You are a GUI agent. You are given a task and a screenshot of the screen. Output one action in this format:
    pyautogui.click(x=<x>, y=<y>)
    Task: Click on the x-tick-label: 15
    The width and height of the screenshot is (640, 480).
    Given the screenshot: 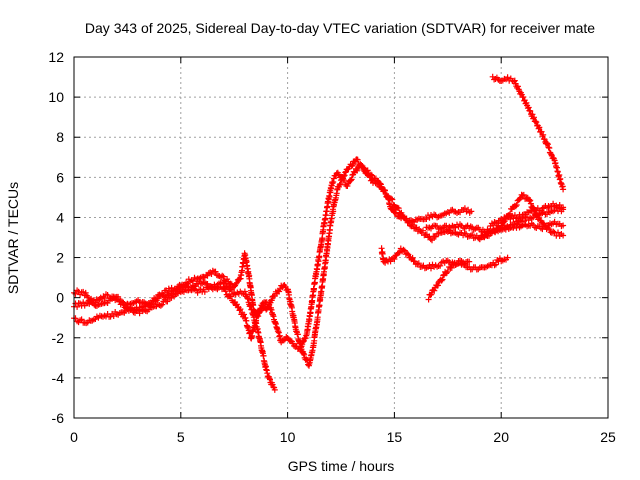 What is the action you would take?
    pyautogui.click(x=395, y=437)
    